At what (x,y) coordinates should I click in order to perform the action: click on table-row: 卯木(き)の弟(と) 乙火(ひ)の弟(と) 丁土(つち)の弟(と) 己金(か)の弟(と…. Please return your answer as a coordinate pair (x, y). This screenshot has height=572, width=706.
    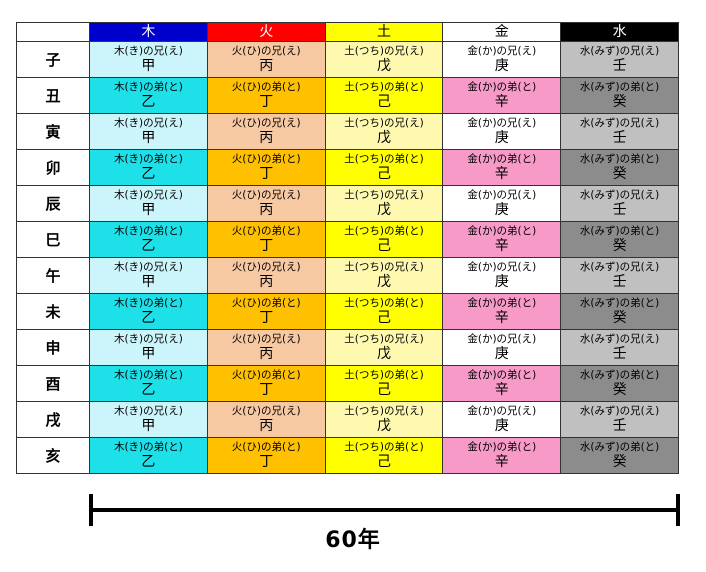
    Looking at the image, I should click on (347, 167).